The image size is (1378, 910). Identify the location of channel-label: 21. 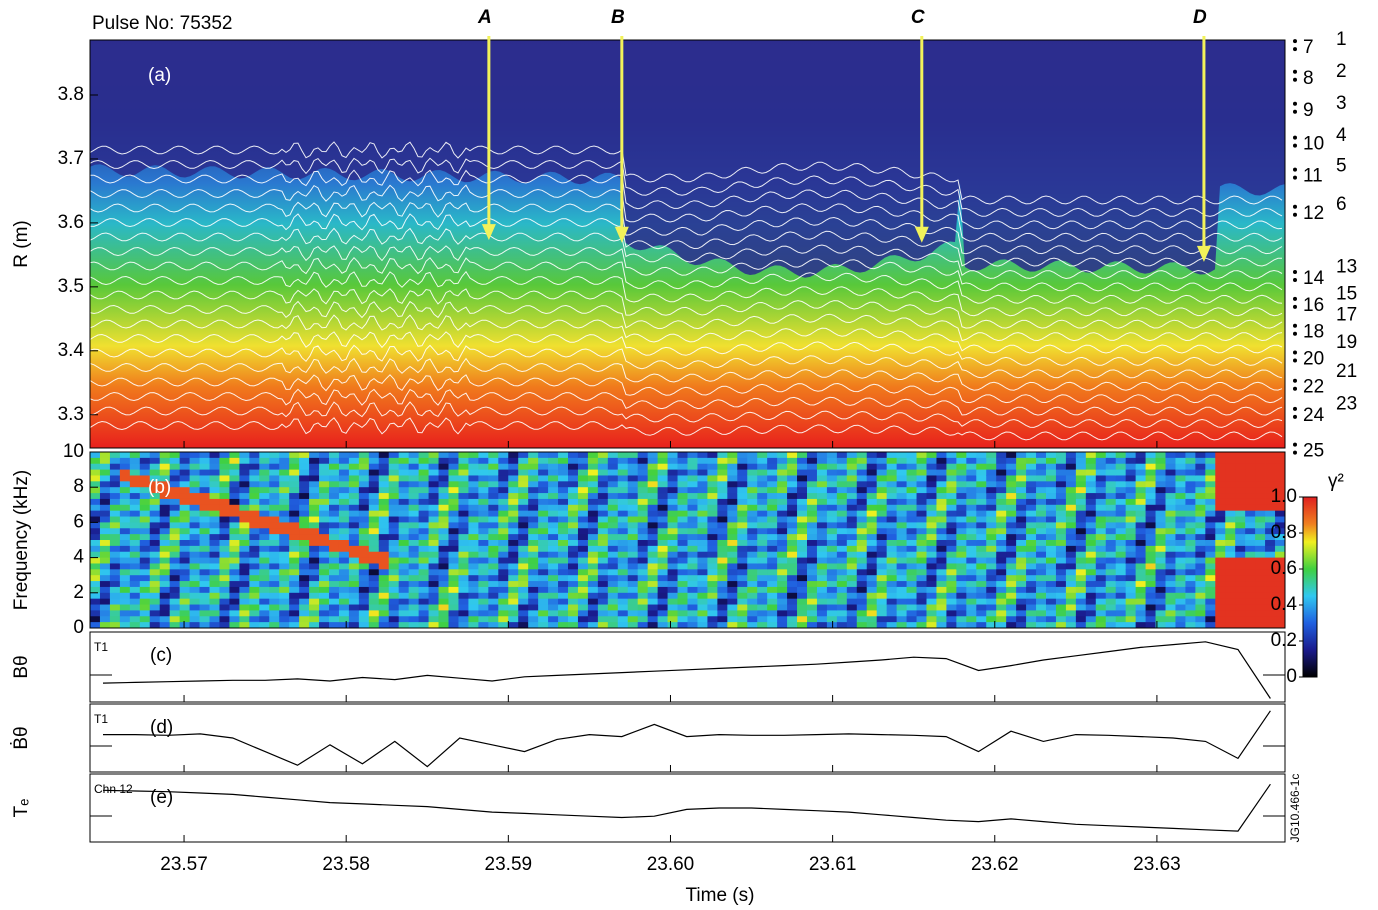
(1346, 371).